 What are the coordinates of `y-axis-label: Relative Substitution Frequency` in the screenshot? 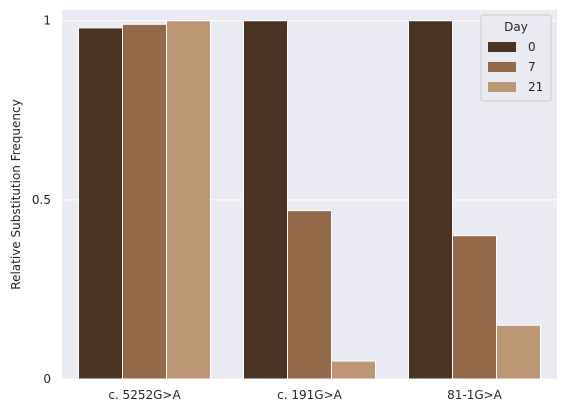 It's located at (16, 194).